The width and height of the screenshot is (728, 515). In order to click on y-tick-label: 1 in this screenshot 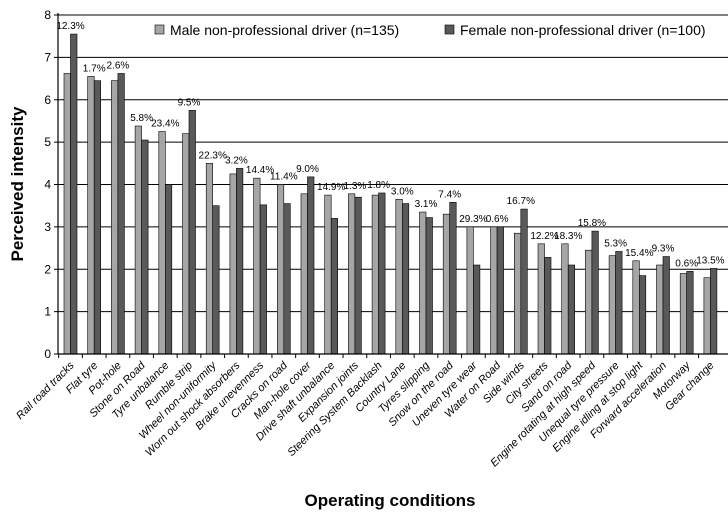, I will do `click(47, 312)`.